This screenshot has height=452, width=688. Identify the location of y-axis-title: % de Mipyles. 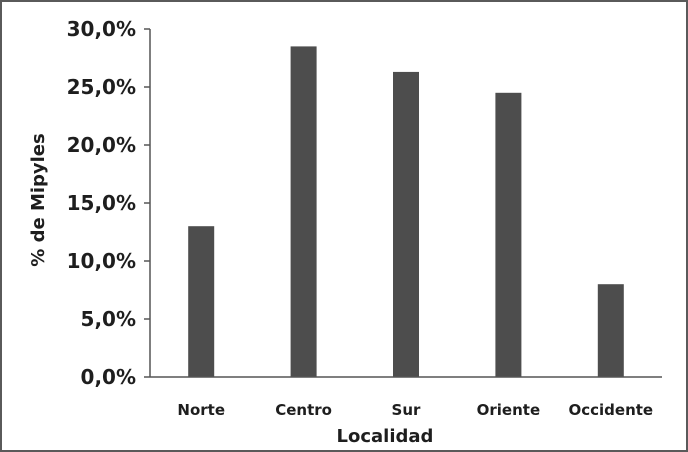
(38, 199).